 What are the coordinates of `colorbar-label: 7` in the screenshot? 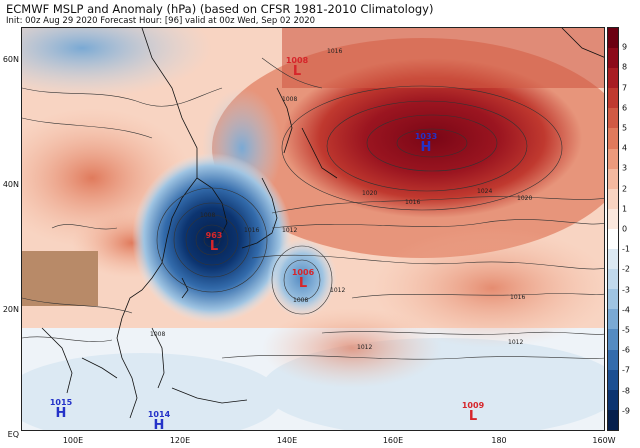 It's located at (625, 88).